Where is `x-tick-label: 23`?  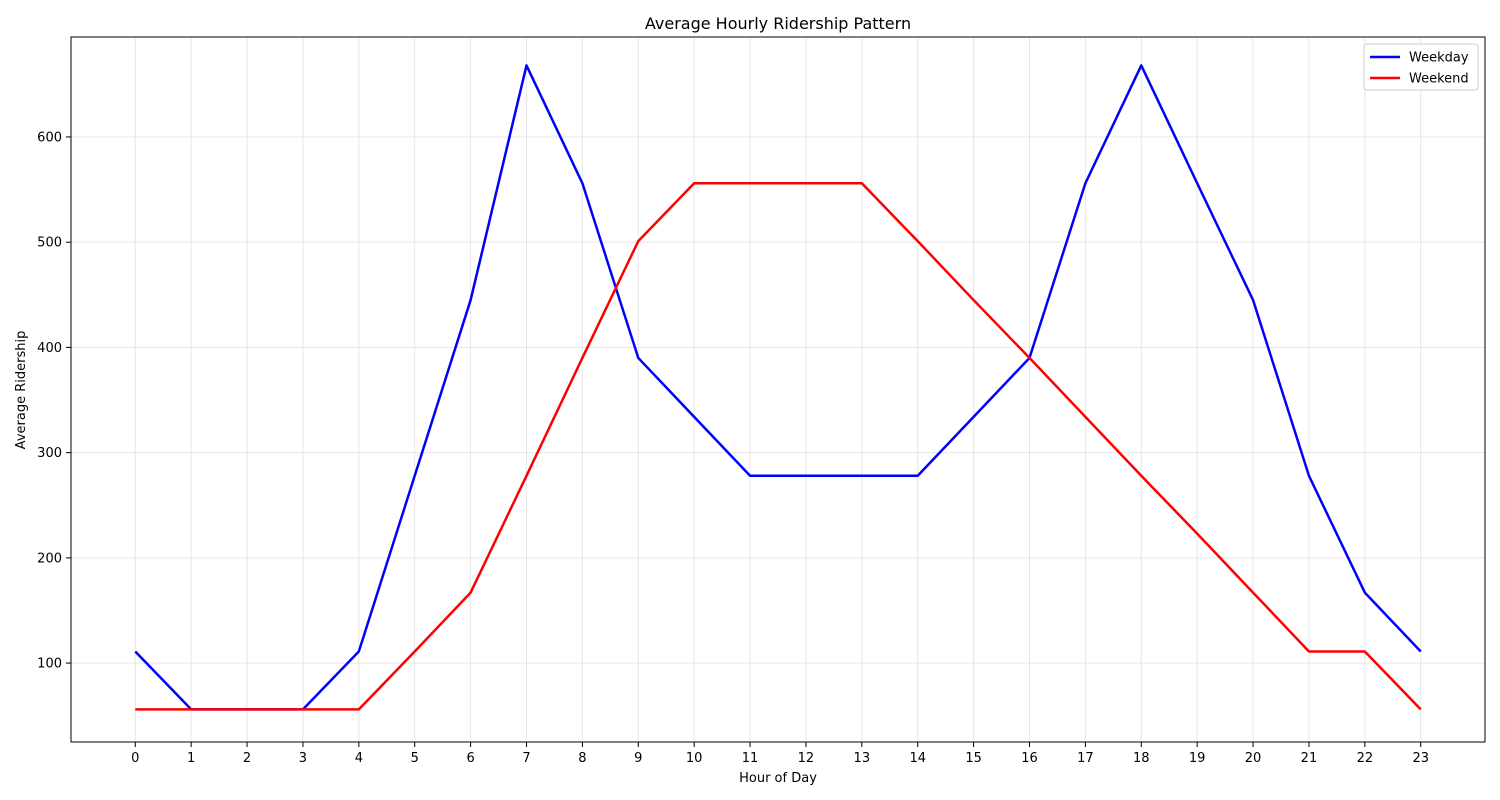
x-tick-label: 23 is located at coordinates (1420, 758).